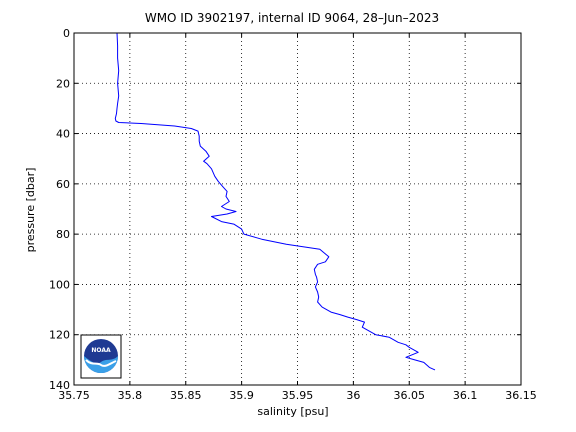 The width and height of the screenshot is (576, 432). I want to click on y-tick-label: 100, so click(59, 284).